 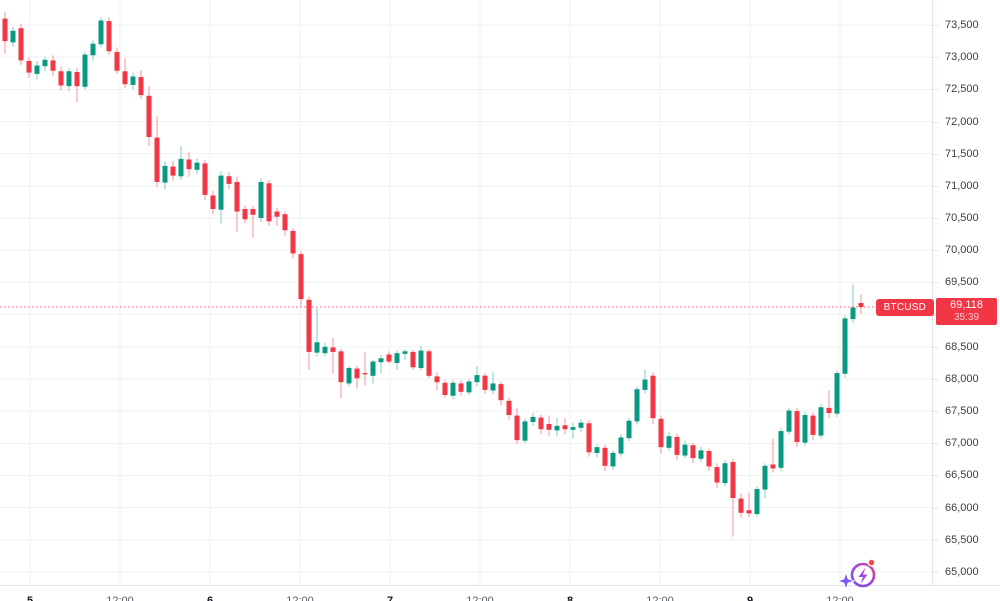 I want to click on price-tick-label: 69,500, so click(x=962, y=282).